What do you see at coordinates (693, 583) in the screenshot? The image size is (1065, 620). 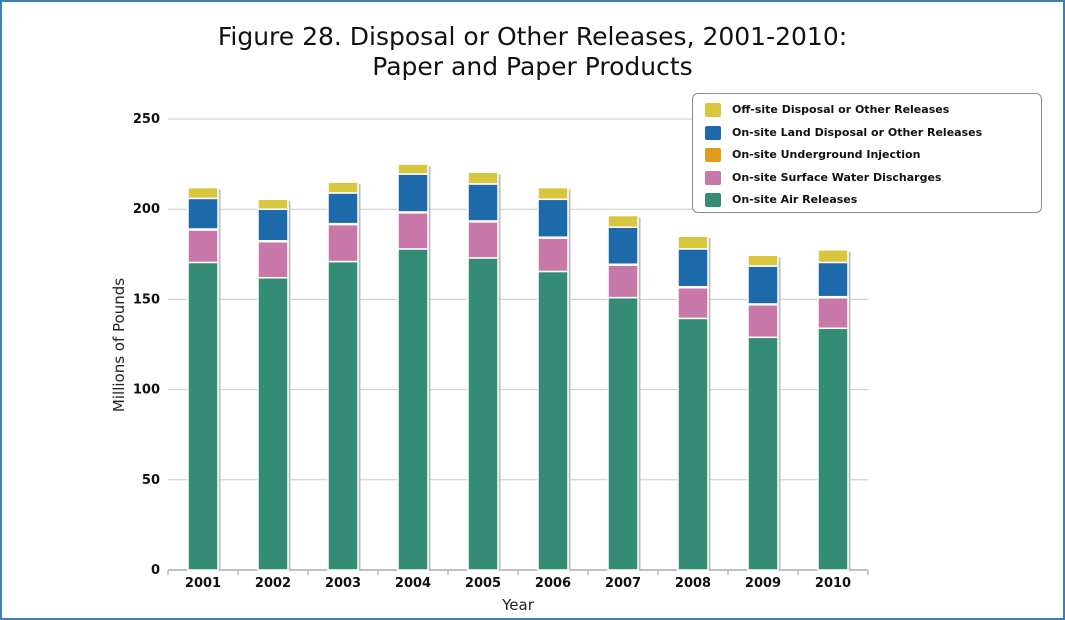 I see `x-tick-label: 2008` at bounding box center [693, 583].